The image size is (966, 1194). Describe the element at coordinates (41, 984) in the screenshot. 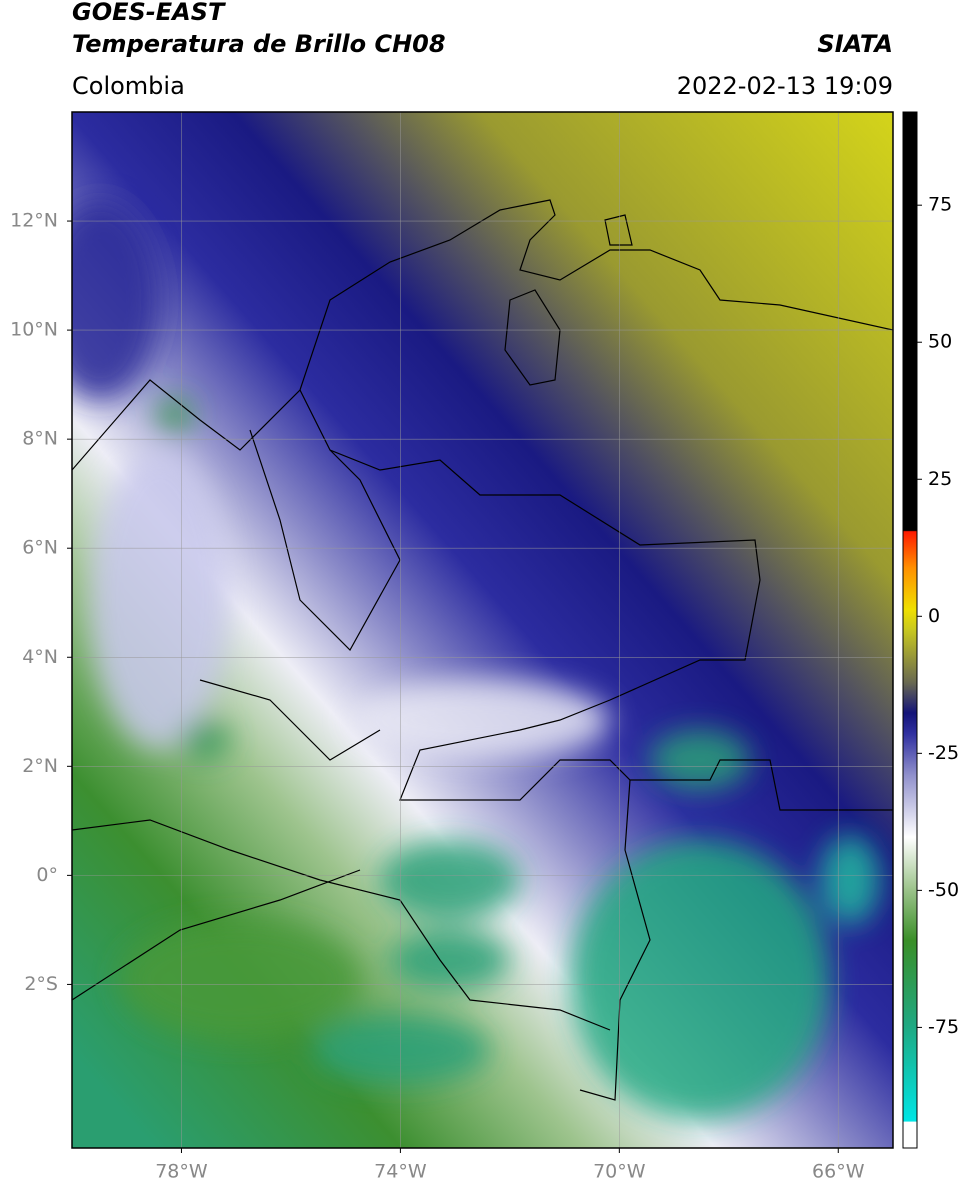

I see `y-tick-label: 2°S` at that location.